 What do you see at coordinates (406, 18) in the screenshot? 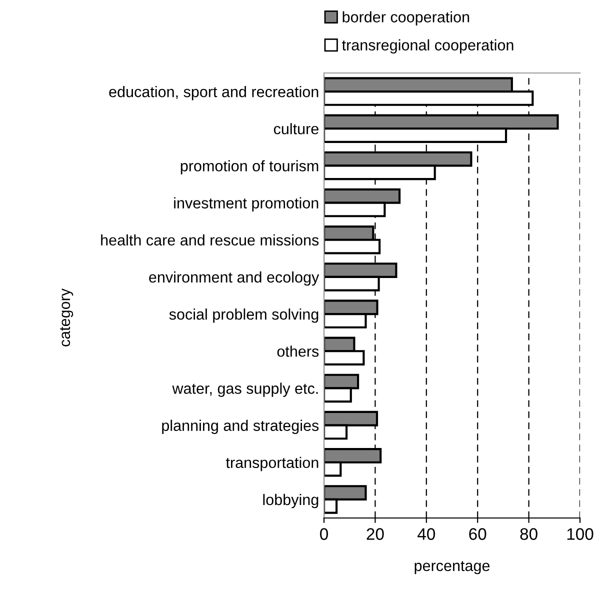
I see `legend-label: border cooperation` at bounding box center [406, 18].